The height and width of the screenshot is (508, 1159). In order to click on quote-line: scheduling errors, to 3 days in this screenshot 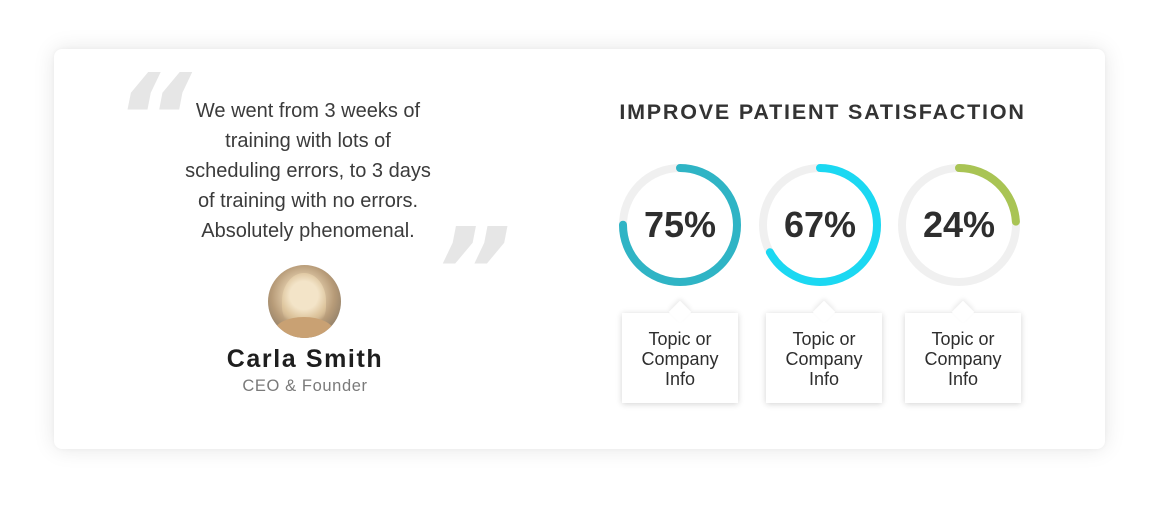, I will do `click(308, 171)`.